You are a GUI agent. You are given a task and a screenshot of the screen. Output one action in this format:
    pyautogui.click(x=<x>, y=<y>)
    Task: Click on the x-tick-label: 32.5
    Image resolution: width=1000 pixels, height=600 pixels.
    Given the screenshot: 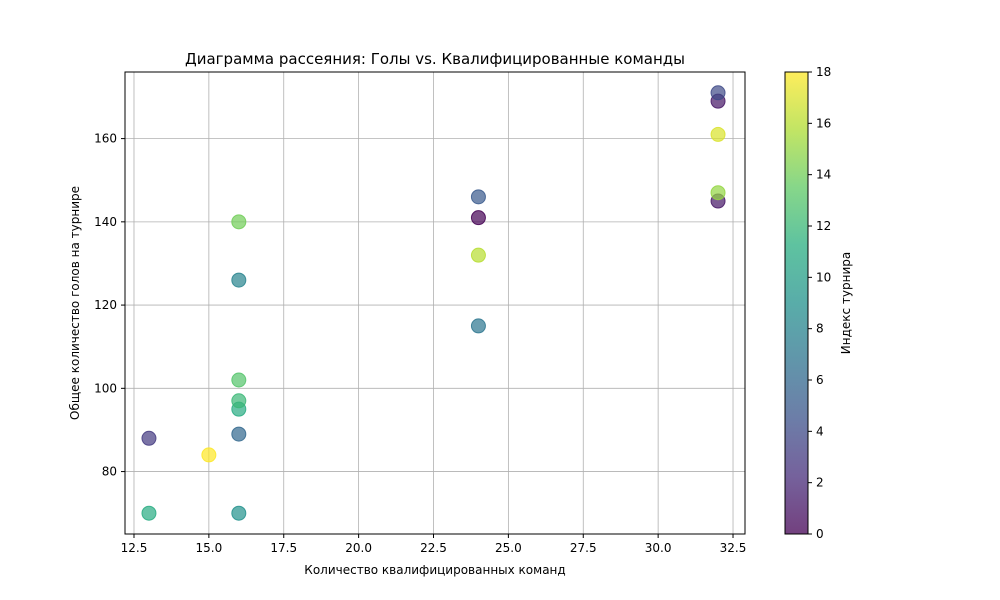 What is the action you would take?
    pyautogui.click(x=733, y=548)
    